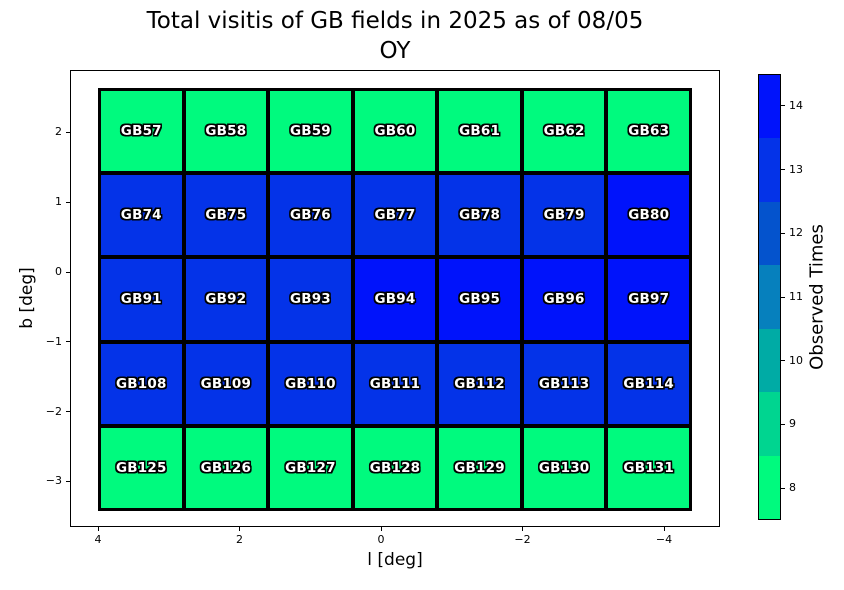 The image size is (844, 590). What do you see at coordinates (58, 202) in the screenshot?
I see `y-tick-label: 1` at bounding box center [58, 202].